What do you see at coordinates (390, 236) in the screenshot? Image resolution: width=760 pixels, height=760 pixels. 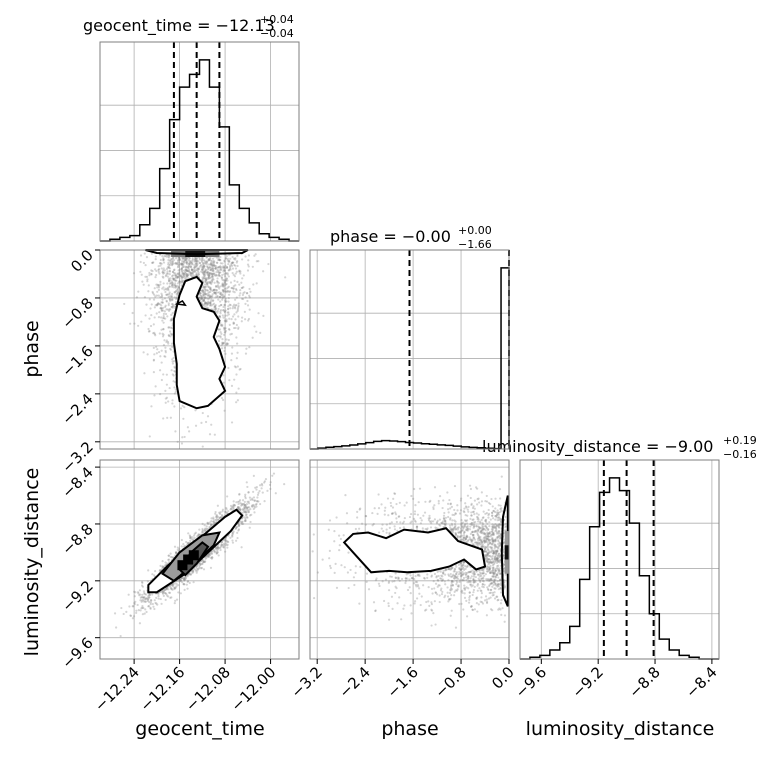 I see `title-phase-main: phase = −0.00` at bounding box center [390, 236].